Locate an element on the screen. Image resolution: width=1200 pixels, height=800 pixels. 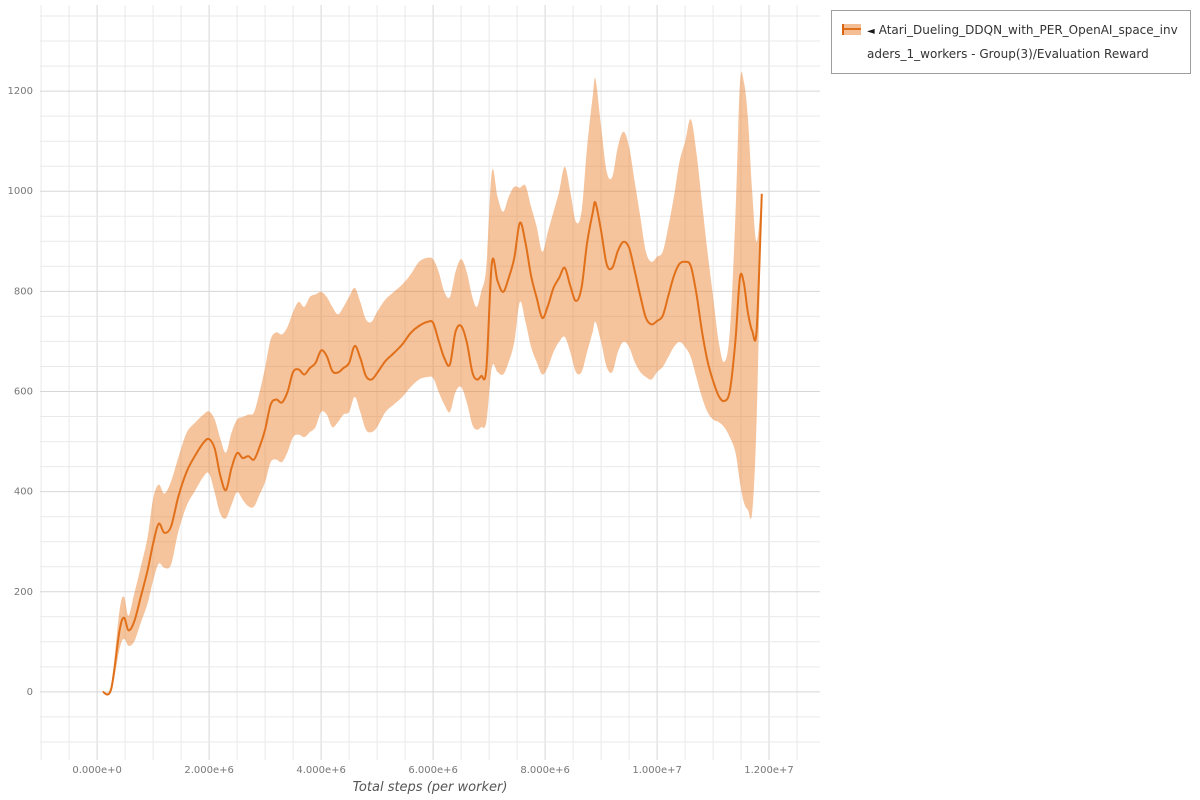
legend-marker-icon: ◄ is located at coordinates (871, 31).